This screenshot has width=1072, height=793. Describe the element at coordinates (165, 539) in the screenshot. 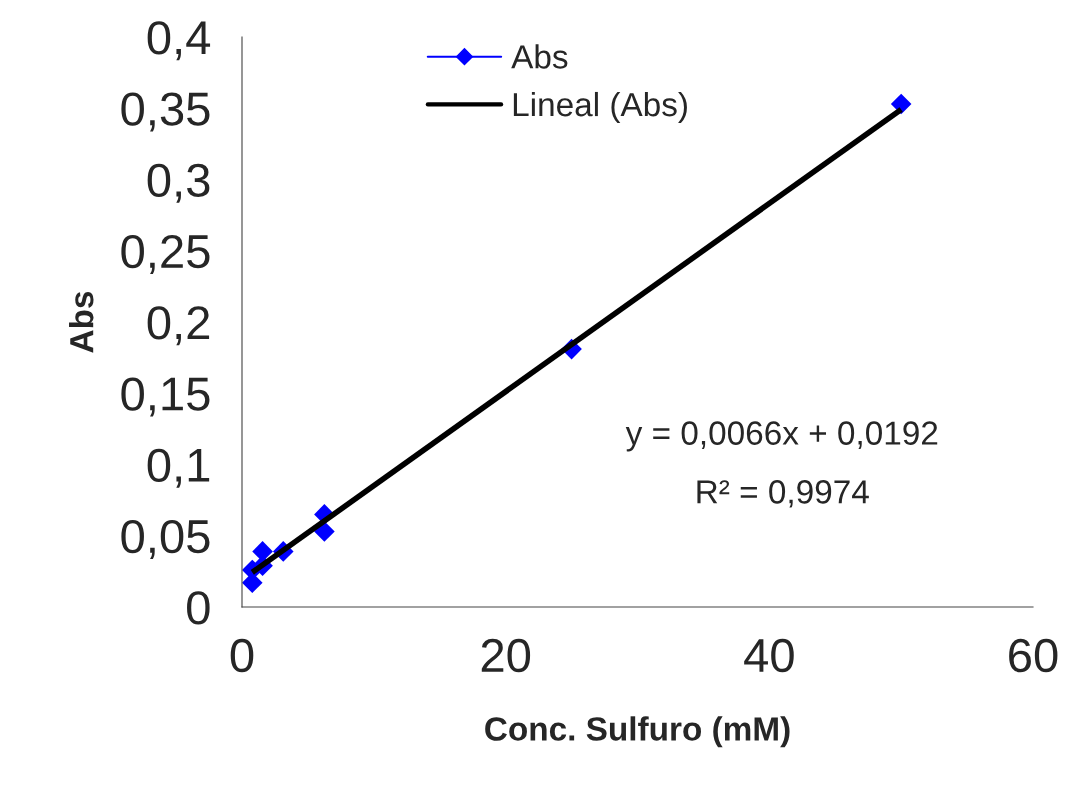

I see `y-tick-label: 0,05` at that location.